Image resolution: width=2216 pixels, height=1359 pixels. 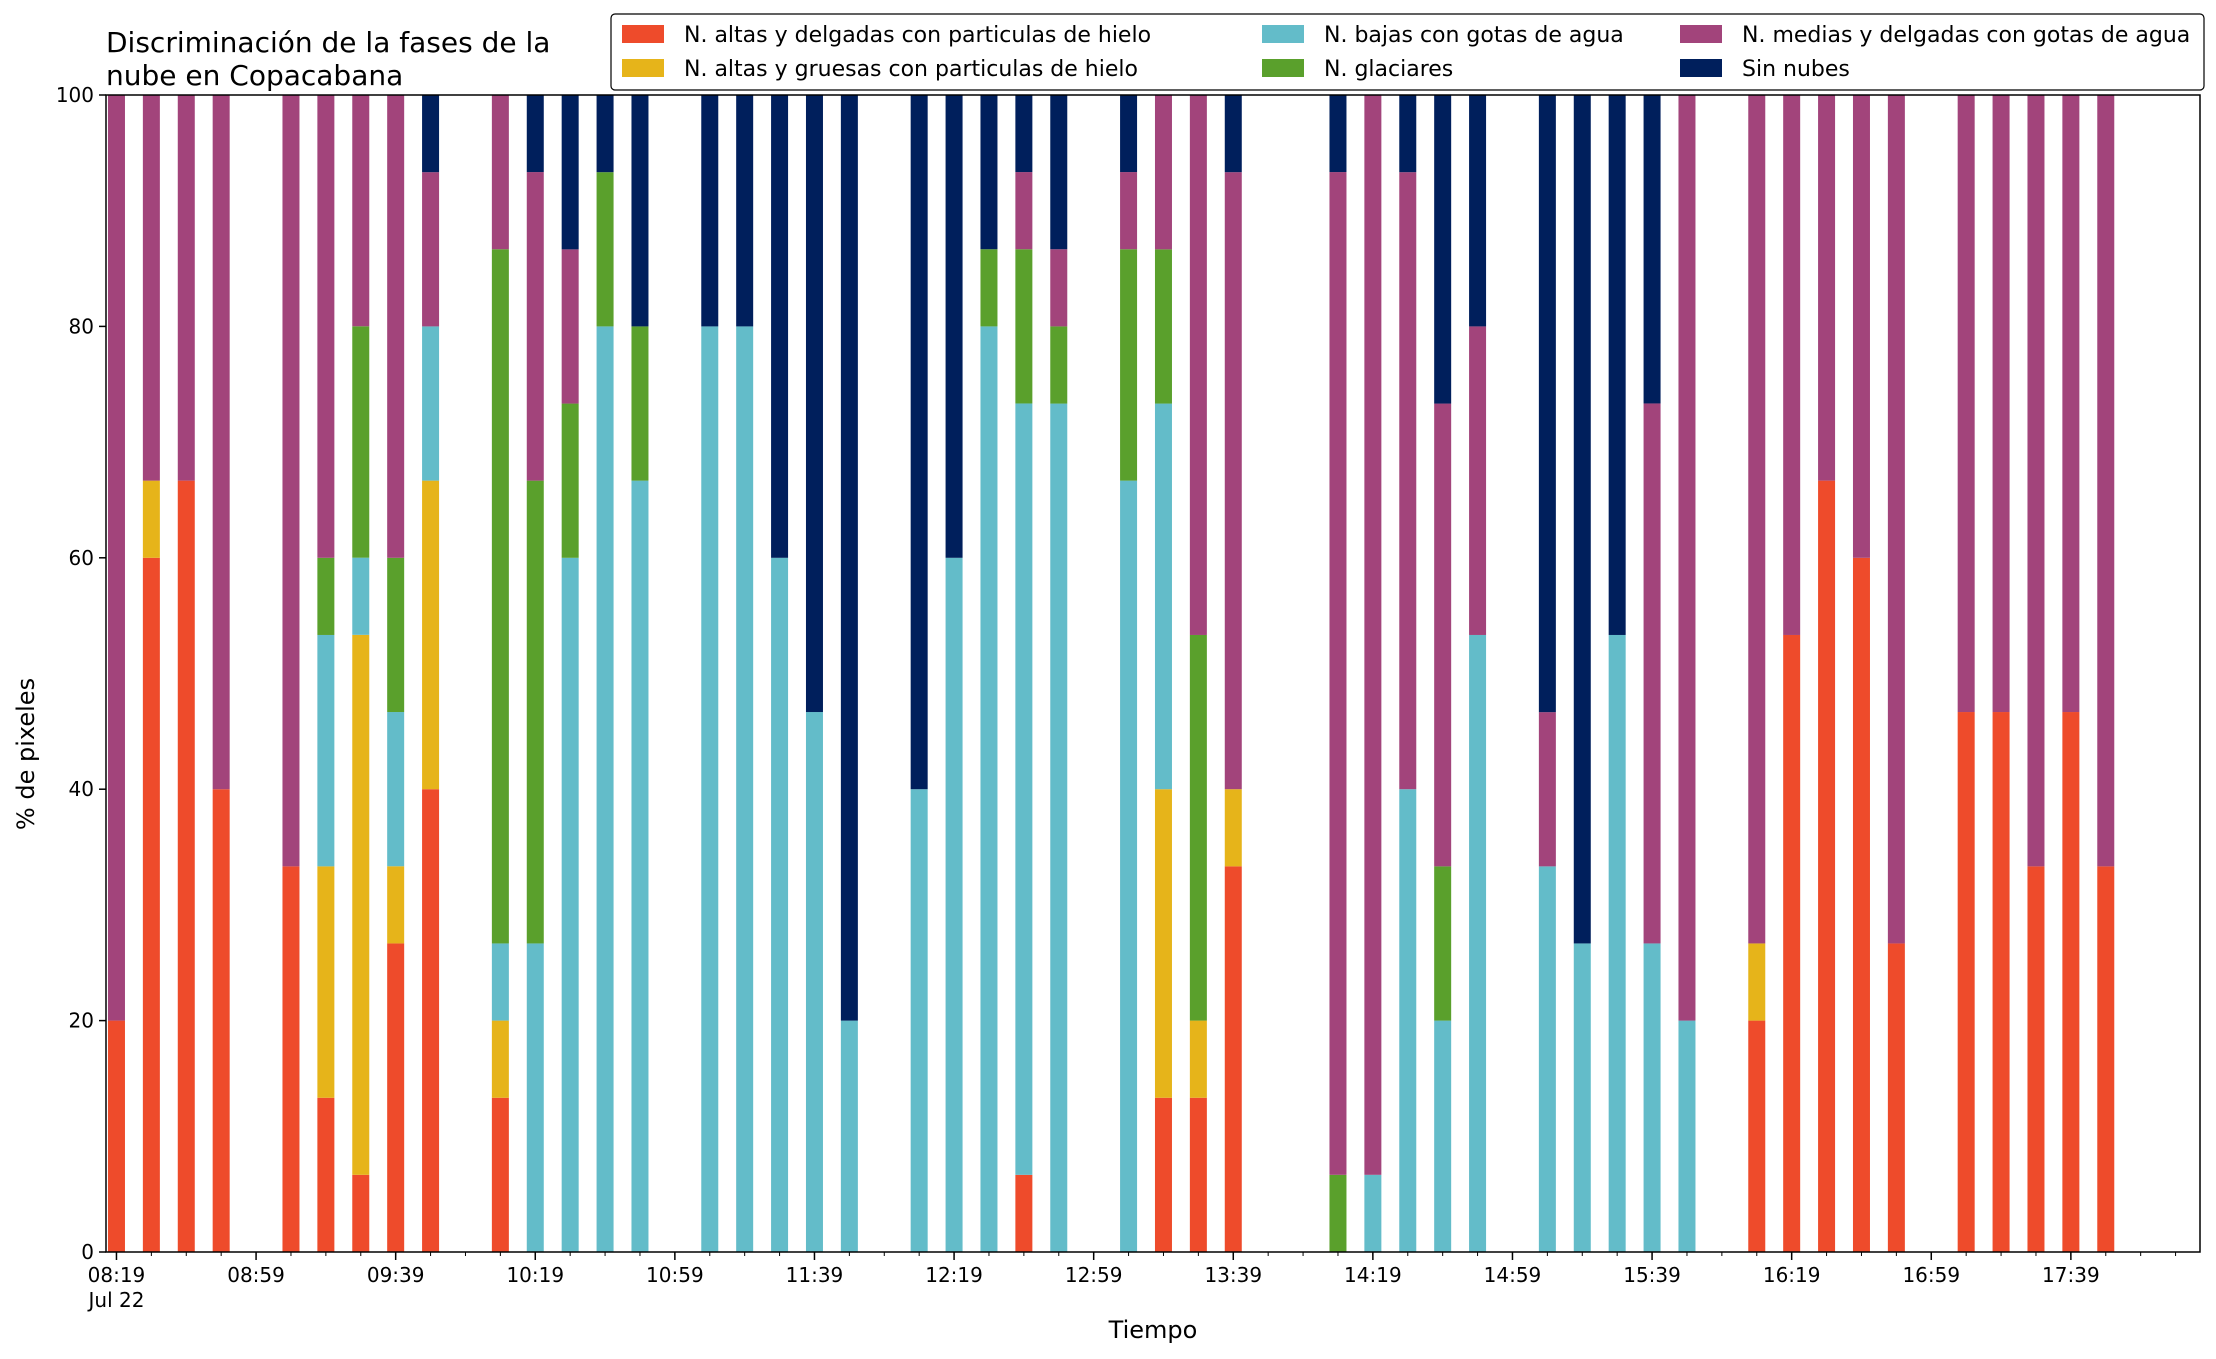 What do you see at coordinates (81, 558) in the screenshot?
I see `y-tick-label: 60` at bounding box center [81, 558].